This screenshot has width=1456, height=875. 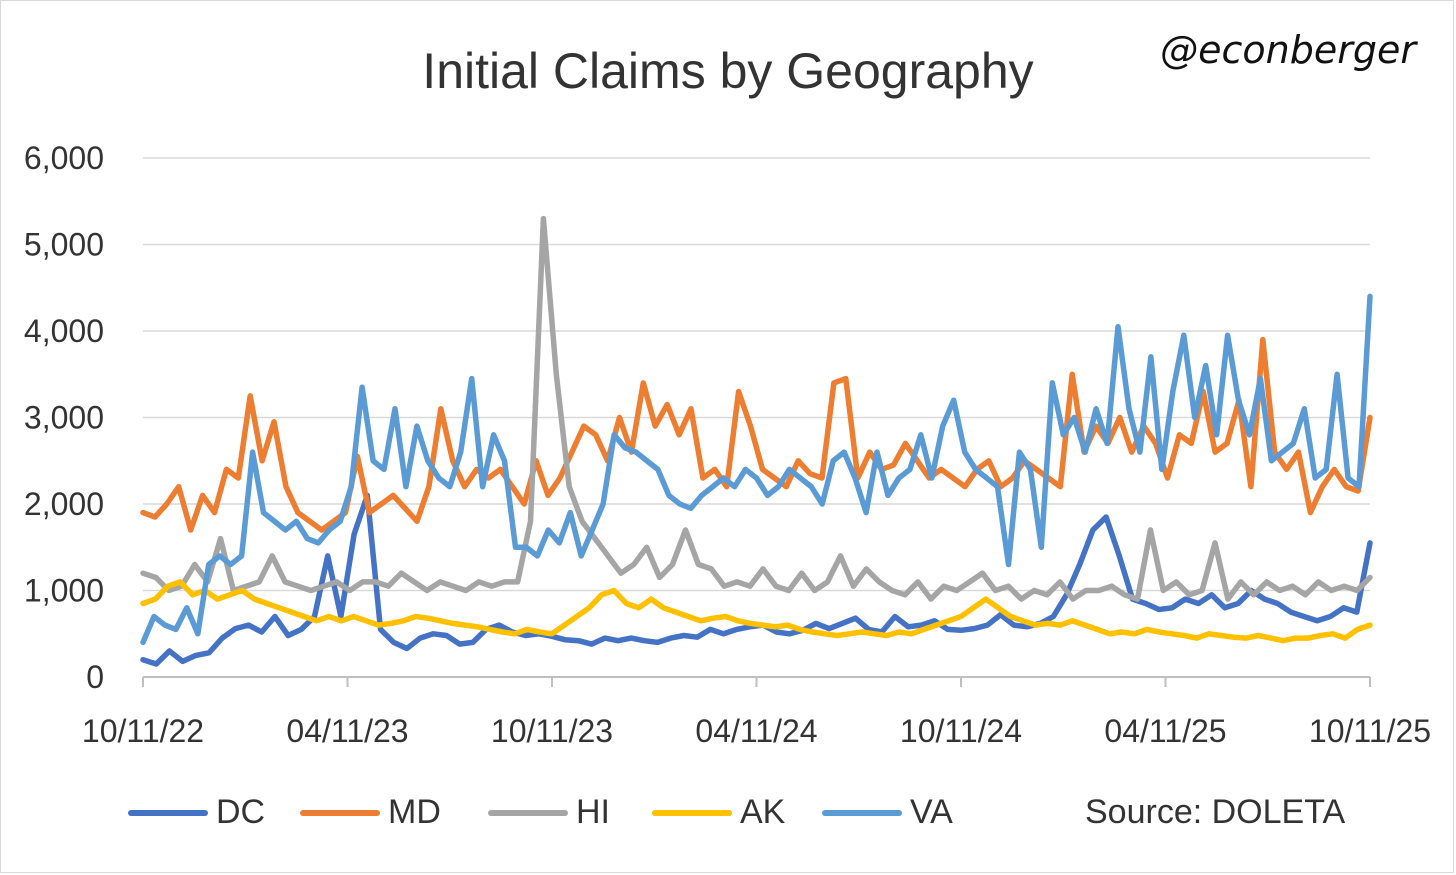 I want to click on legend-label: AK, so click(x=763, y=812).